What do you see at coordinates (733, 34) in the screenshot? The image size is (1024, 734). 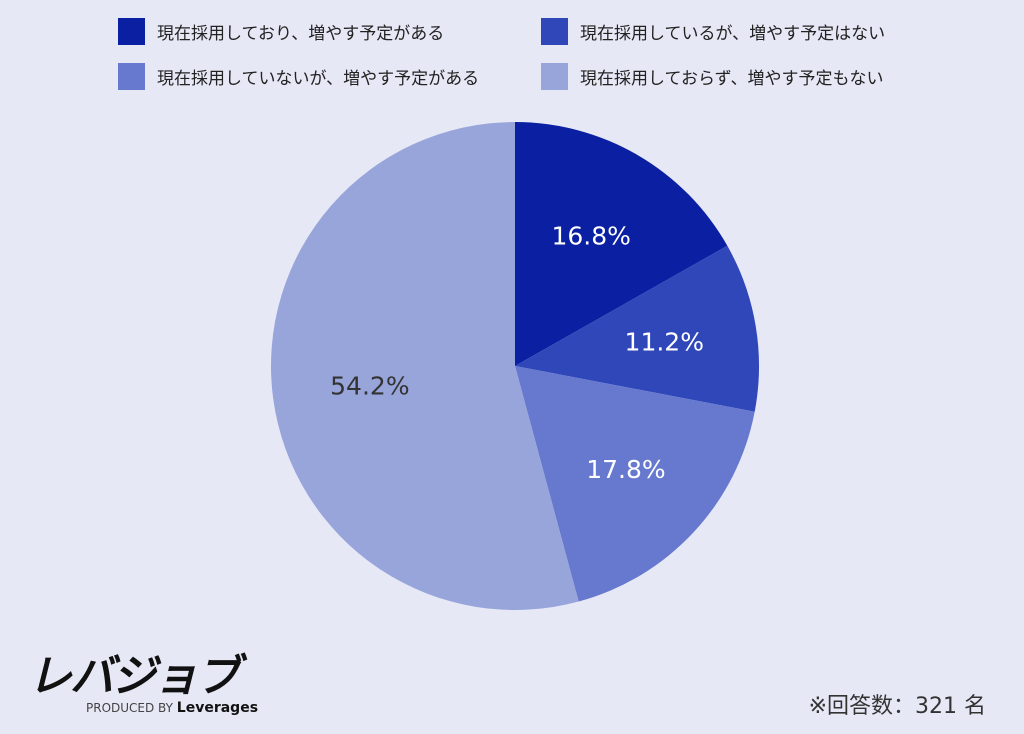 I see `legend-label: 現在採用しているが、増やす予定はない` at bounding box center [733, 34].